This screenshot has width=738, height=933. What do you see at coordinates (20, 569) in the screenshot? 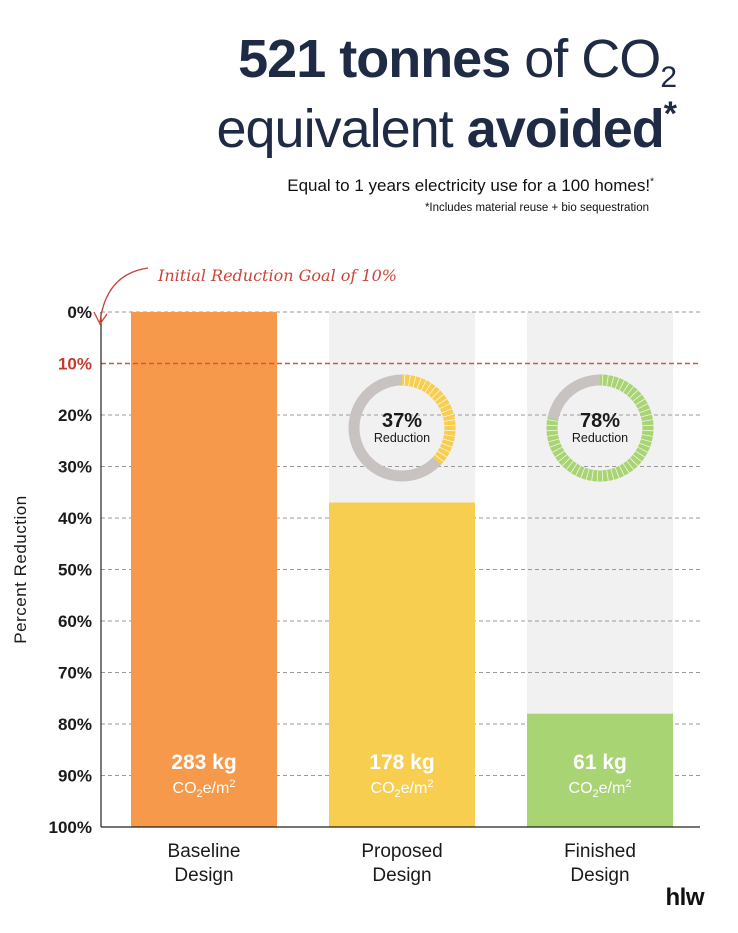
I see `y-axis-title: Percent Reduction` at bounding box center [20, 569].